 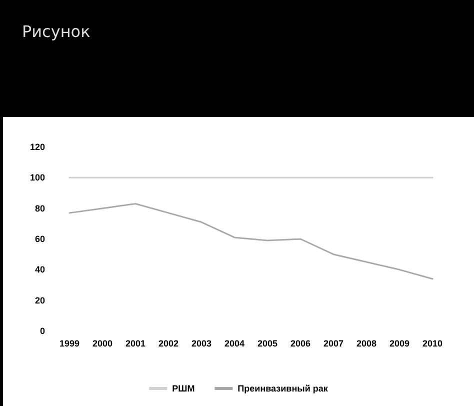 What do you see at coordinates (183, 389) in the screenshot?
I see `legend-label: РШМ` at bounding box center [183, 389].